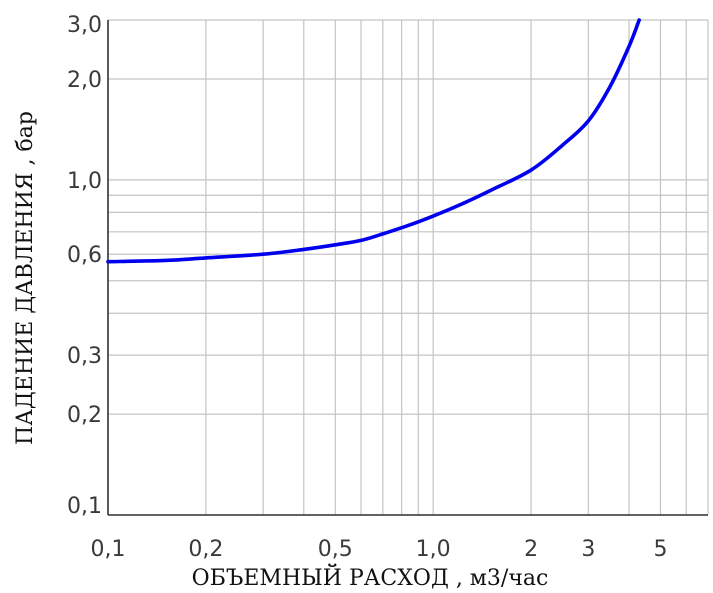 Image resolution: width=713 pixels, height=593 pixels. What do you see at coordinates (335, 549) in the screenshot?
I see `x-tick-label: 0,5` at bounding box center [335, 549].